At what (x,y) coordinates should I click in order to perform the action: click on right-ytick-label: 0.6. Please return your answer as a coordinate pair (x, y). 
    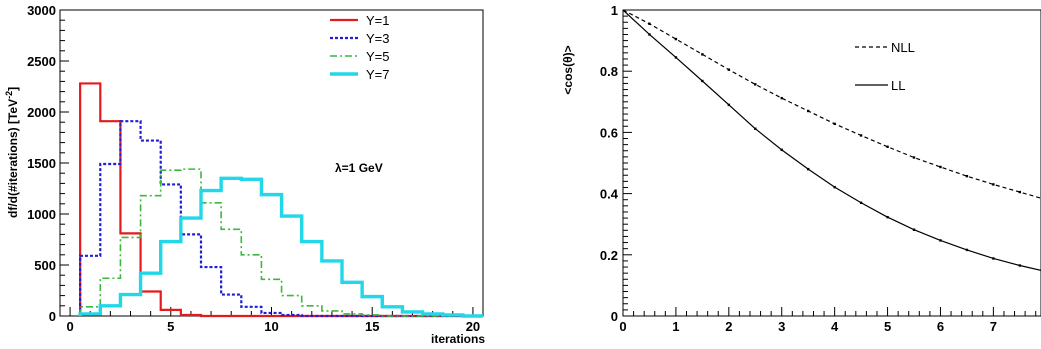
    Looking at the image, I should click on (609, 132).